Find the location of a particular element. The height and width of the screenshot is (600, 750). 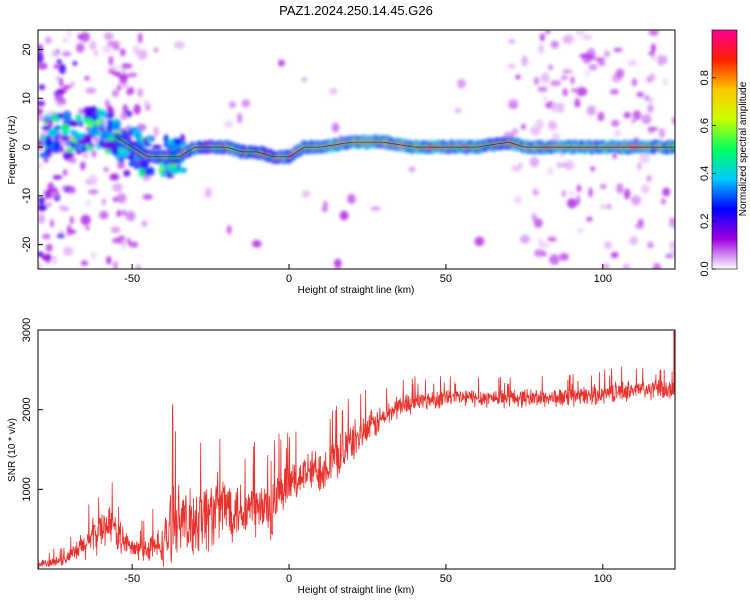

y-tick-label: 1000 is located at coordinates (27, 489).